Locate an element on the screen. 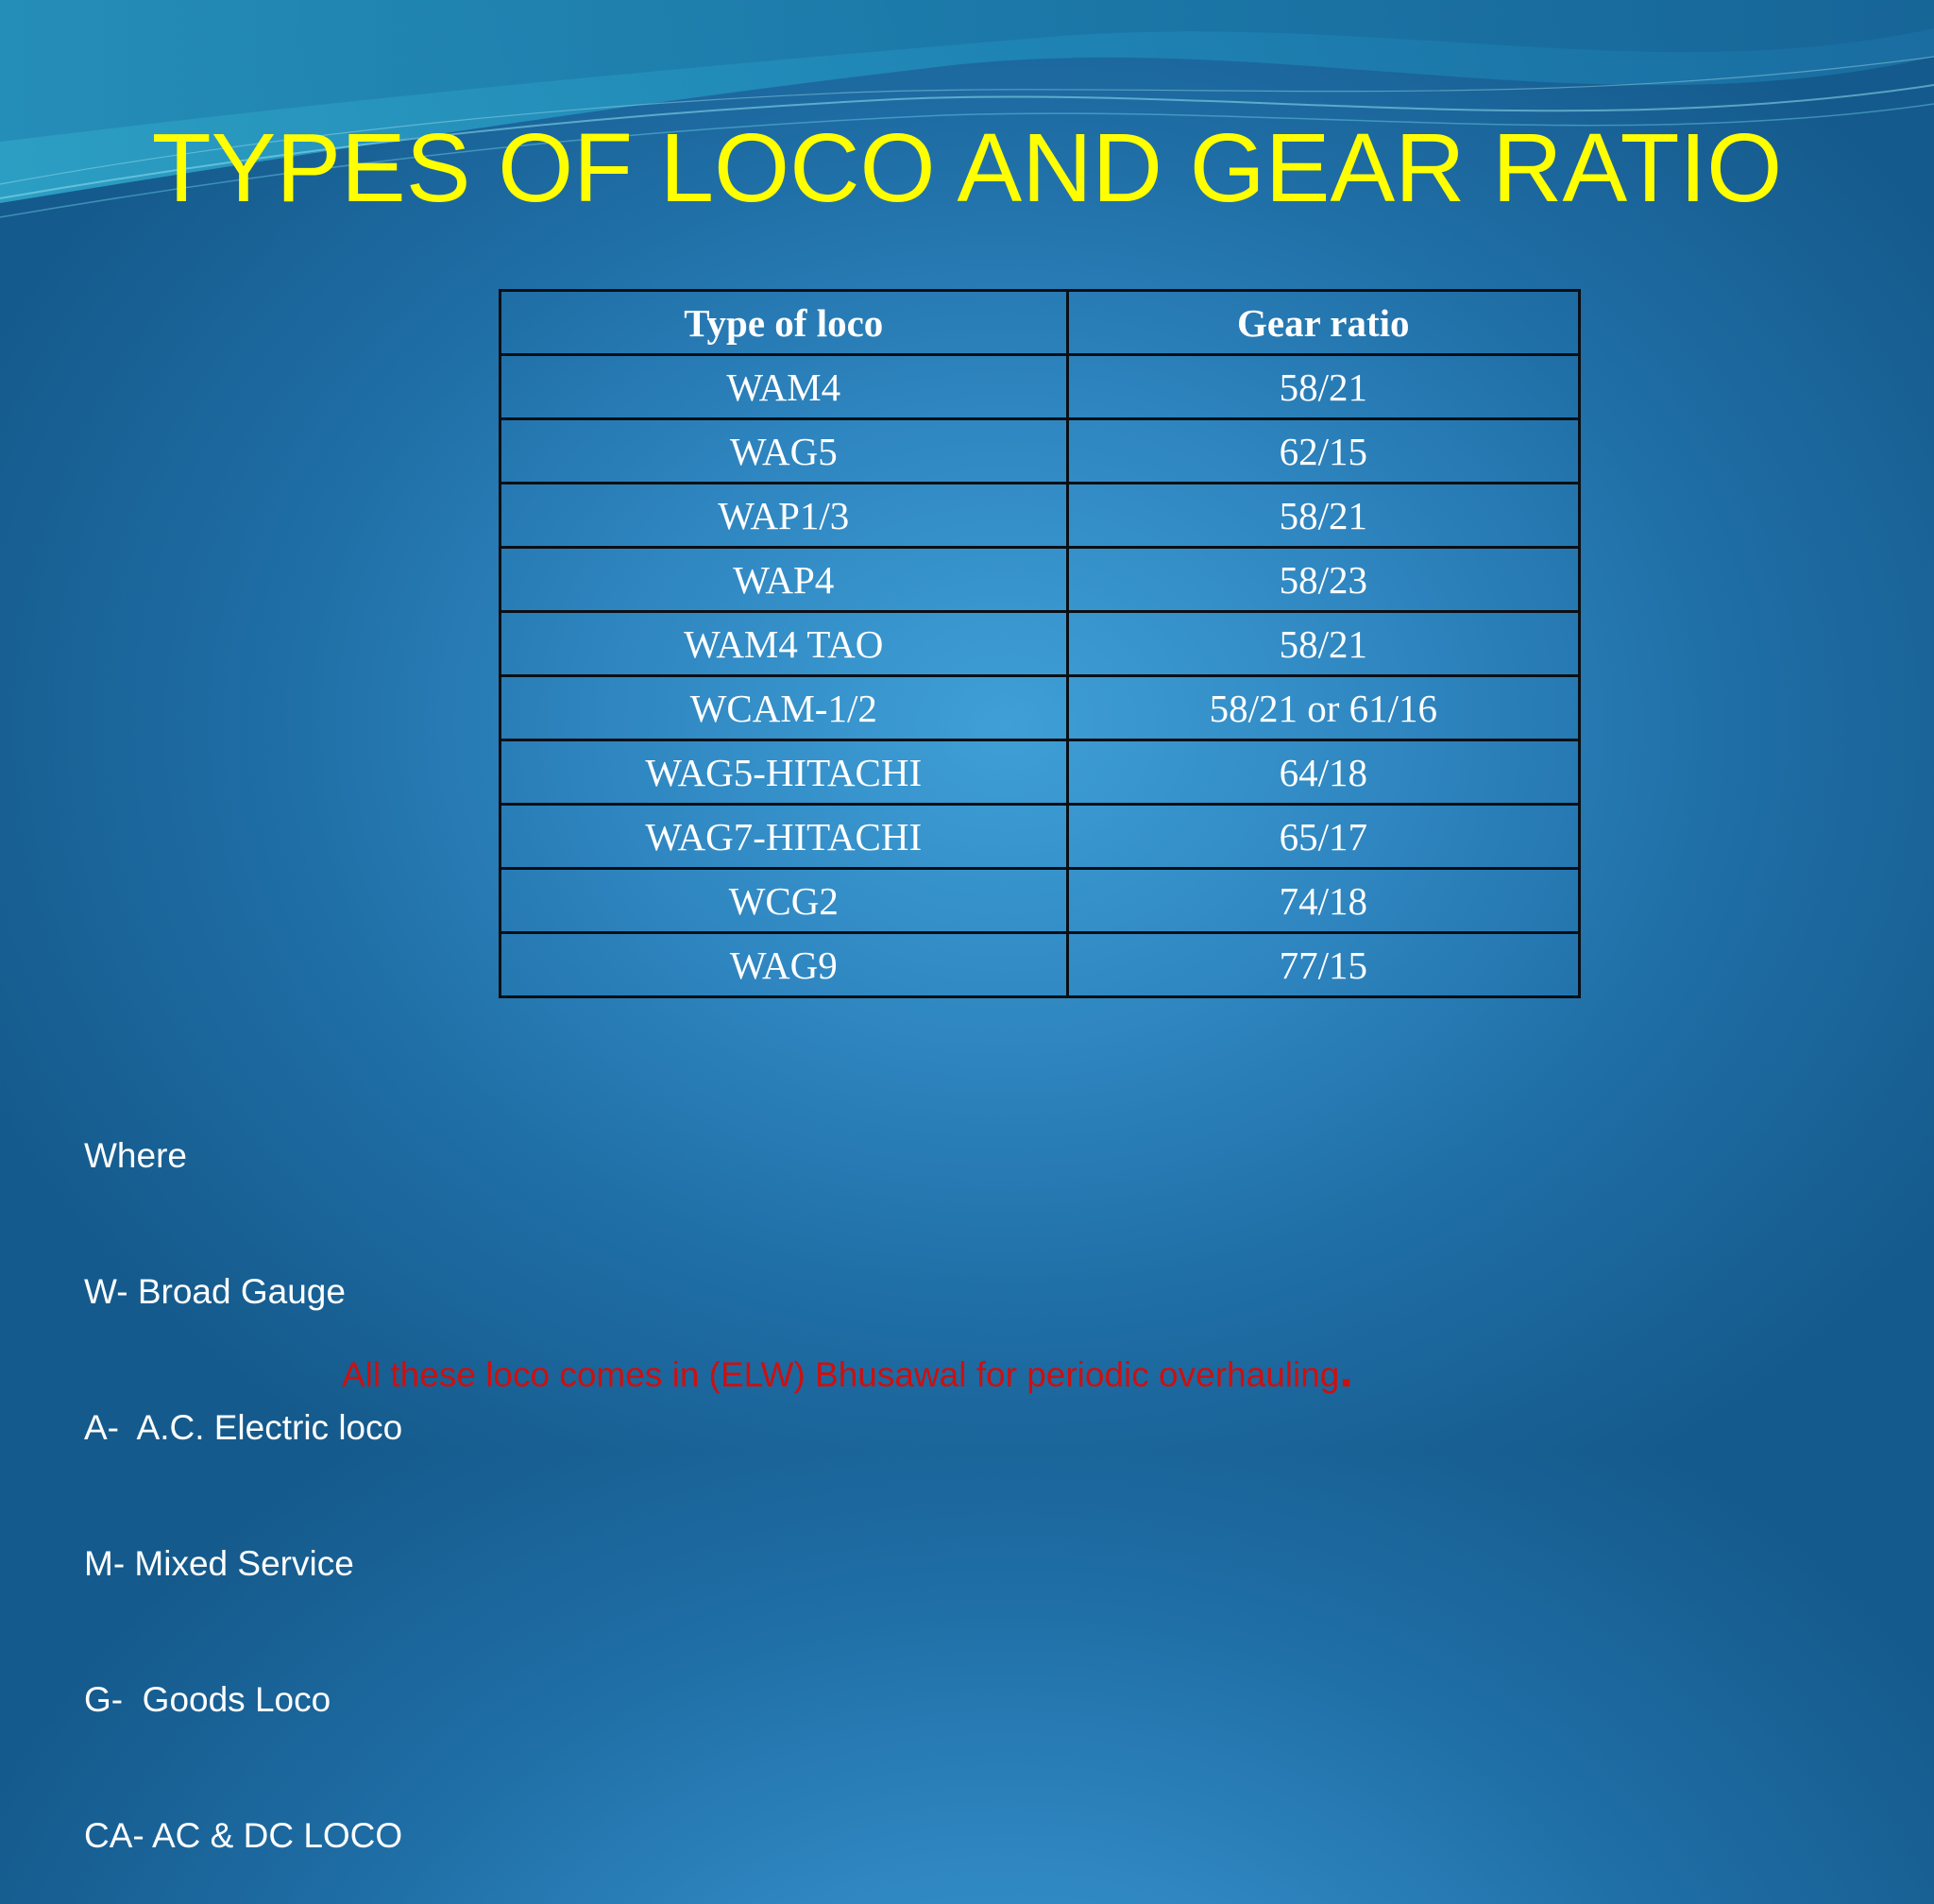 The width and height of the screenshot is (1934, 1904). loco-type-cell: WAM4 is located at coordinates (784, 386).